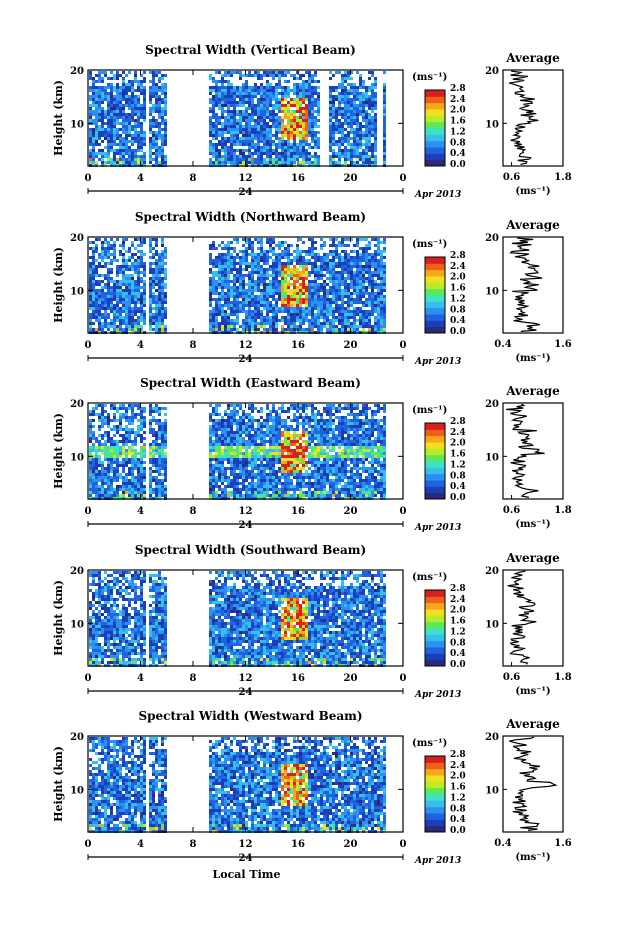 Image resolution: width=620 pixels, height=933 pixels. What do you see at coordinates (458, 256) in the screenshot?
I see `colorbar-tick-label: 2.8` at bounding box center [458, 256].